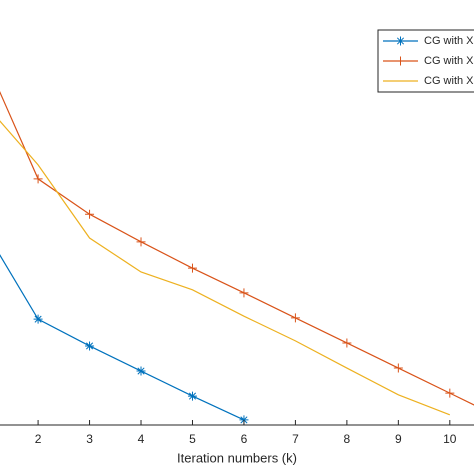 This screenshot has width=474, height=474. Describe the element at coordinates (192, 439) in the screenshot. I see `x-tick-label: 5` at that location.